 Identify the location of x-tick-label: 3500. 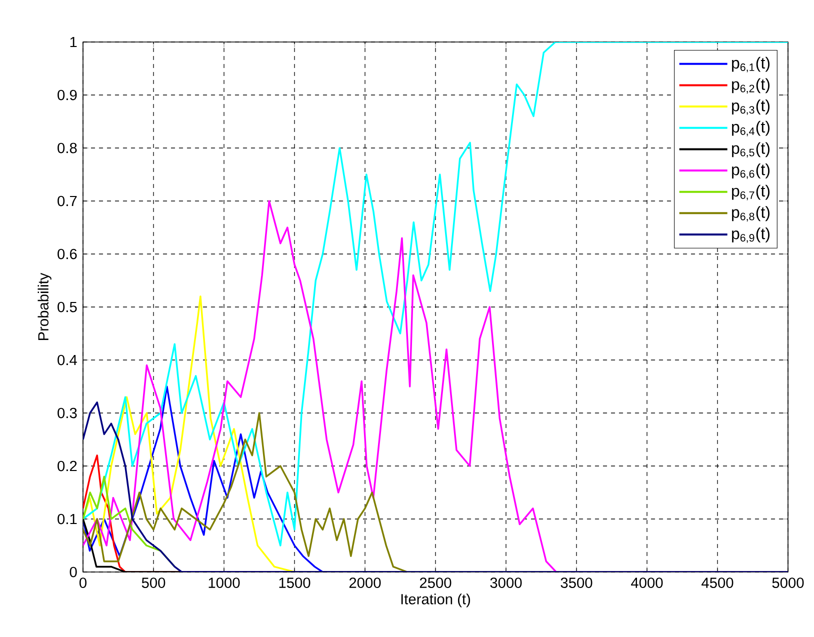
(576, 583).